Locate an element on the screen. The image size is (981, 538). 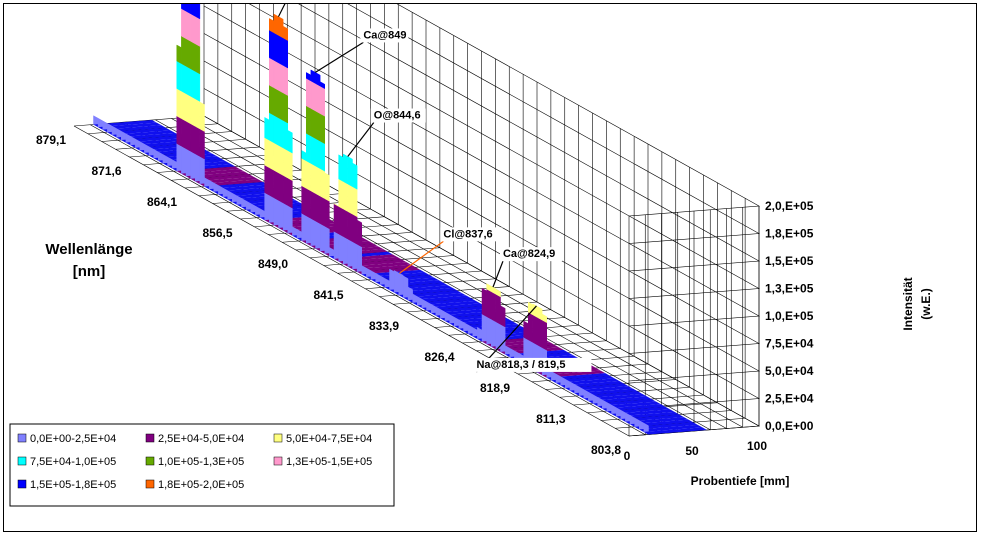
intensity-tick-label: 1,5,E+05 is located at coordinates (789, 261).